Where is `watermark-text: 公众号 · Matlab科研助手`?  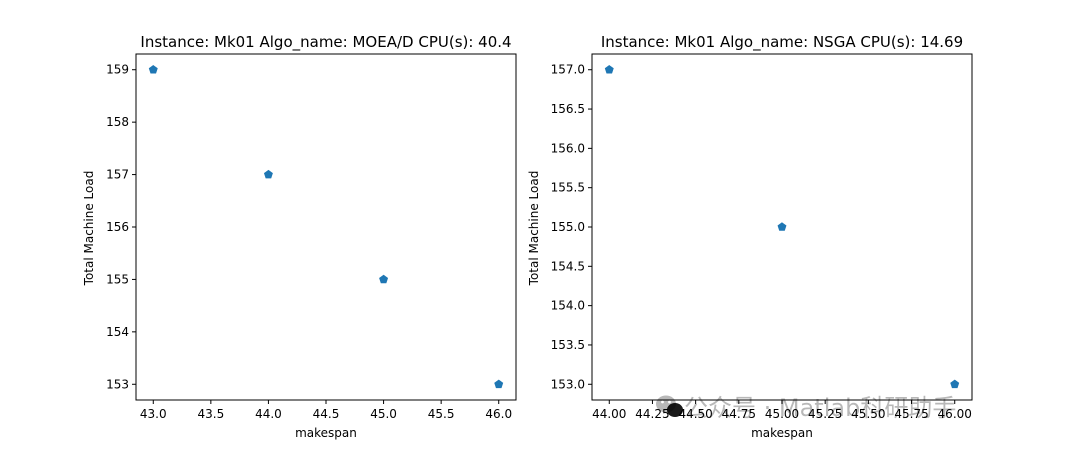 watermark-text: 公众号 · Matlab科研助手 is located at coordinates (820, 408).